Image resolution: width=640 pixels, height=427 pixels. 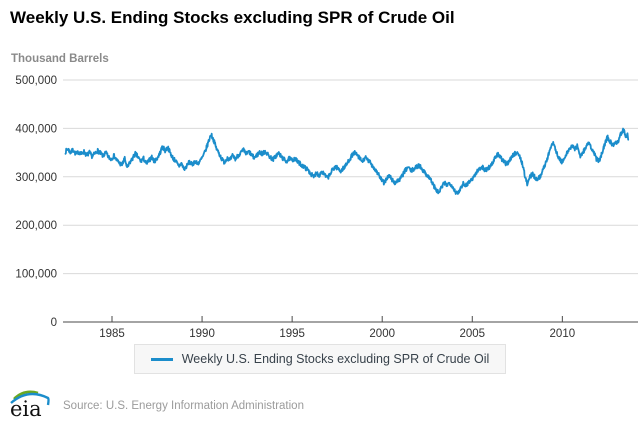 What do you see at coordinates (347, 161) in the screenshot?
I see `series-line` at bounding box center [347, 161].